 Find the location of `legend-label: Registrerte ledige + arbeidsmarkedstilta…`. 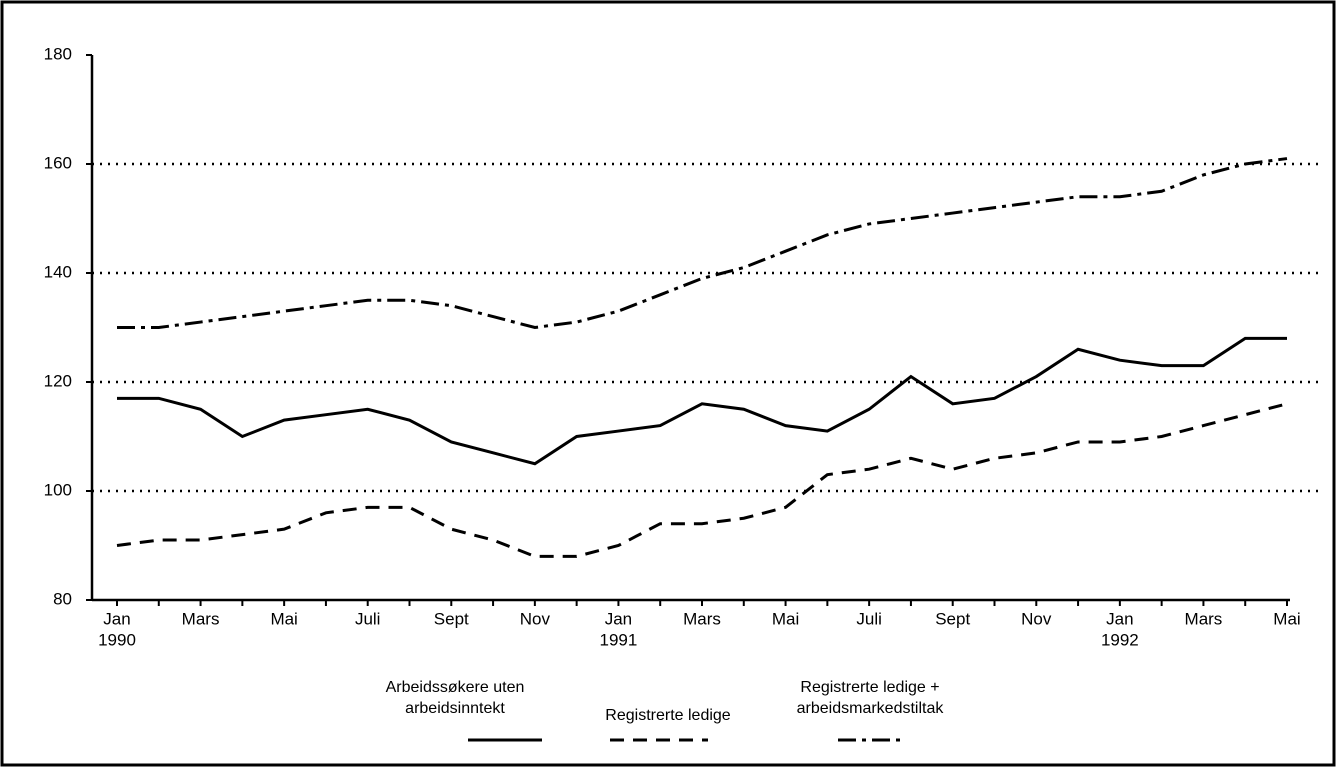

legend-label: Registrerte ledige + arbeidsmarkedstilta… is located at coordinates (870, 698).